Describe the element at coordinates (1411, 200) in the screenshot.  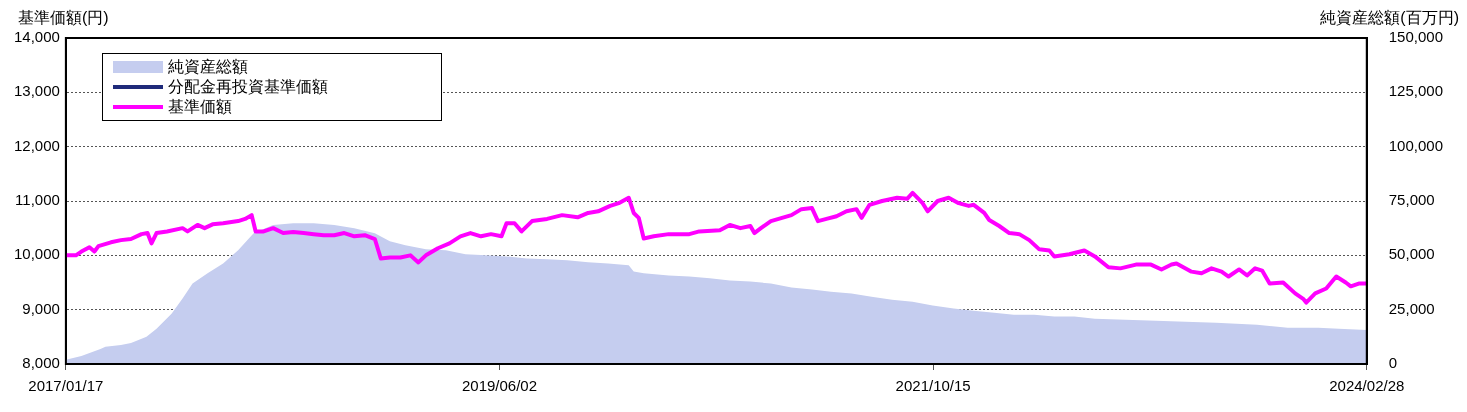
I see `y2-tick-label: 75,000` at that location.